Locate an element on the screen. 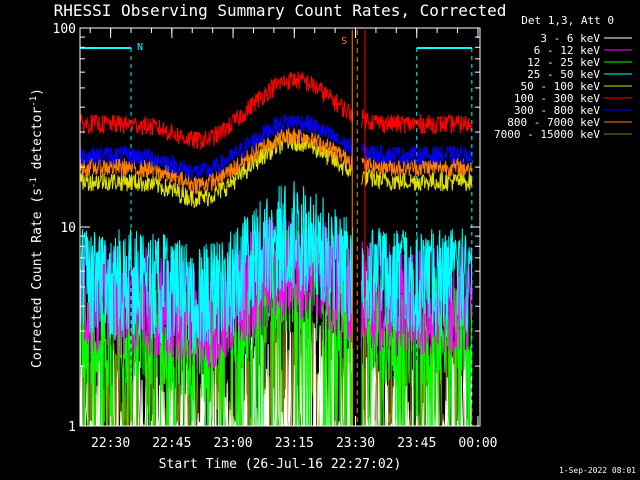  legend-label: 6 - 12 keV is located at coordinates (567, 50).